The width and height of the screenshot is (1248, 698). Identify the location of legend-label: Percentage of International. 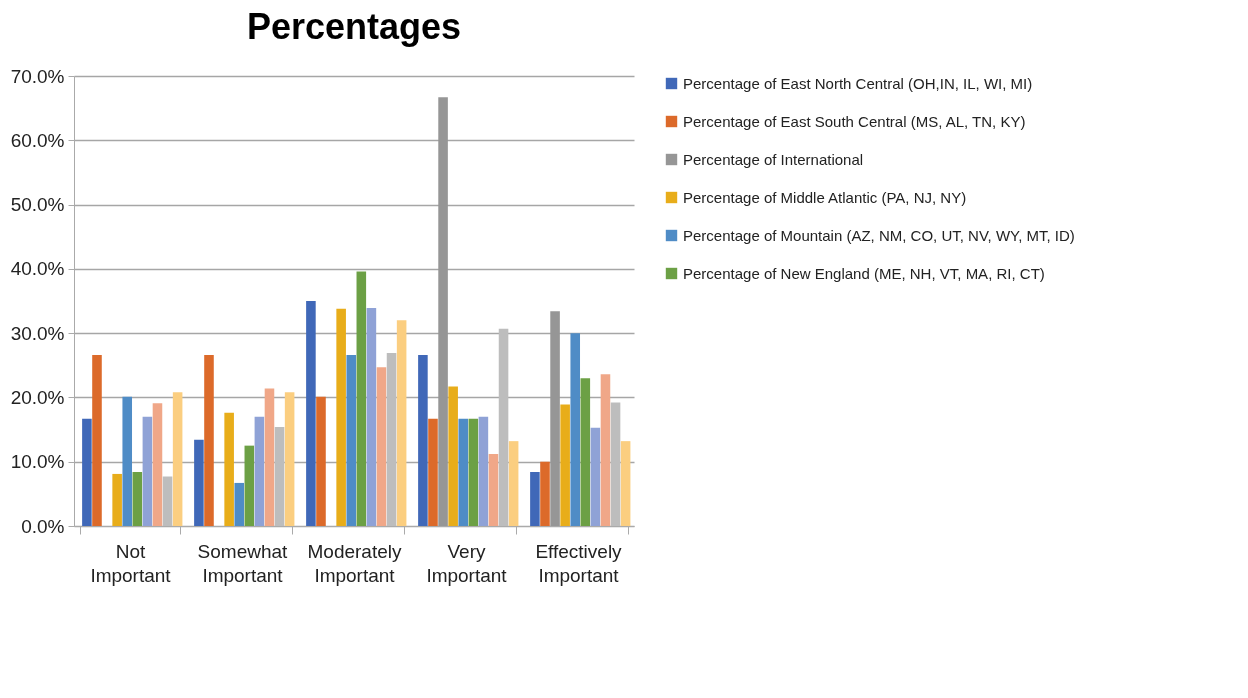
(773, 159).